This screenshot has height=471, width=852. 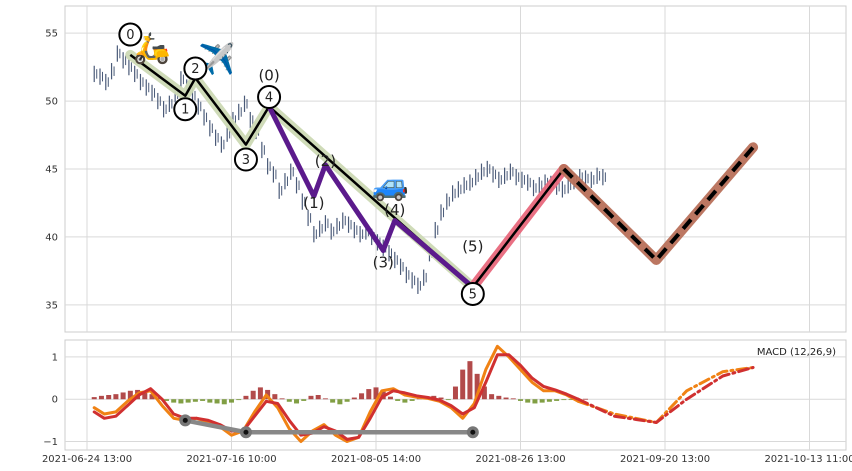 I want to click on price-y-tick-label: 45, so click(x=51, y=170).